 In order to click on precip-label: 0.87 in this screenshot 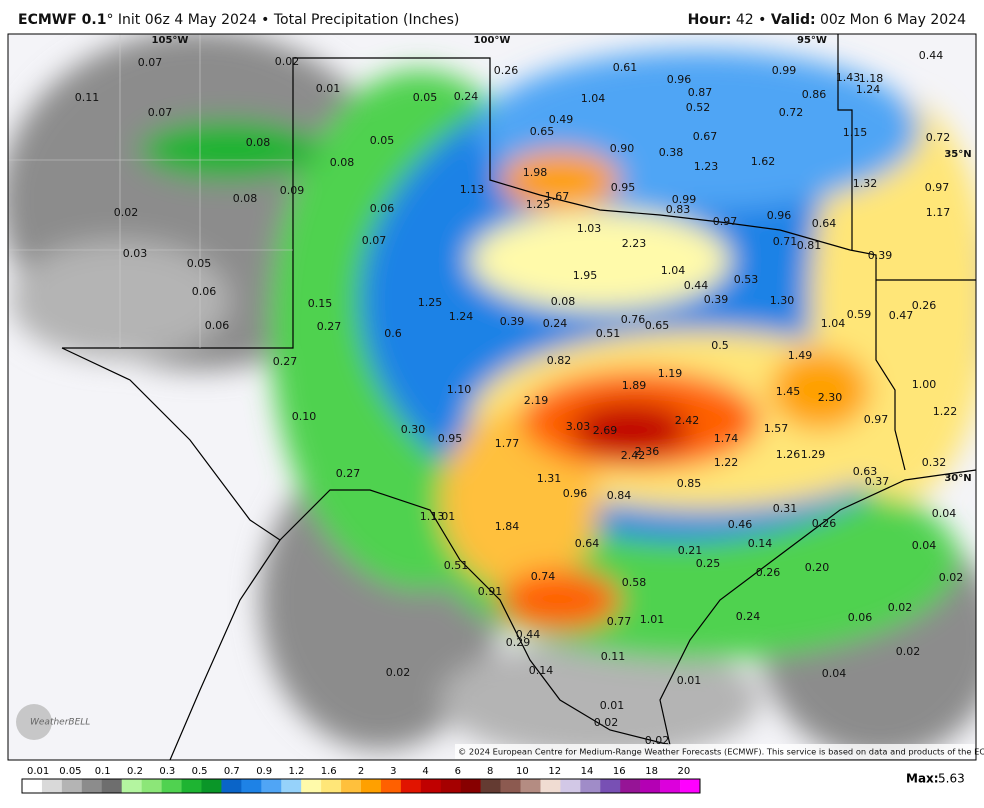, I will do `click(700, 92)`.